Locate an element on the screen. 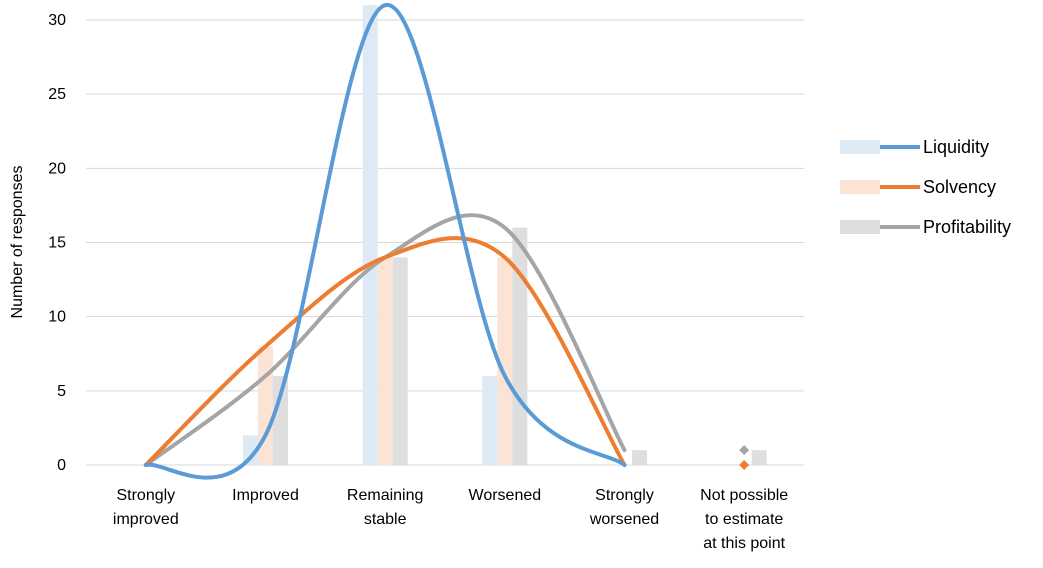 This screenshot has height=568, width=1043. x-tick-label: Not possible is located at coordinates (744, 495).